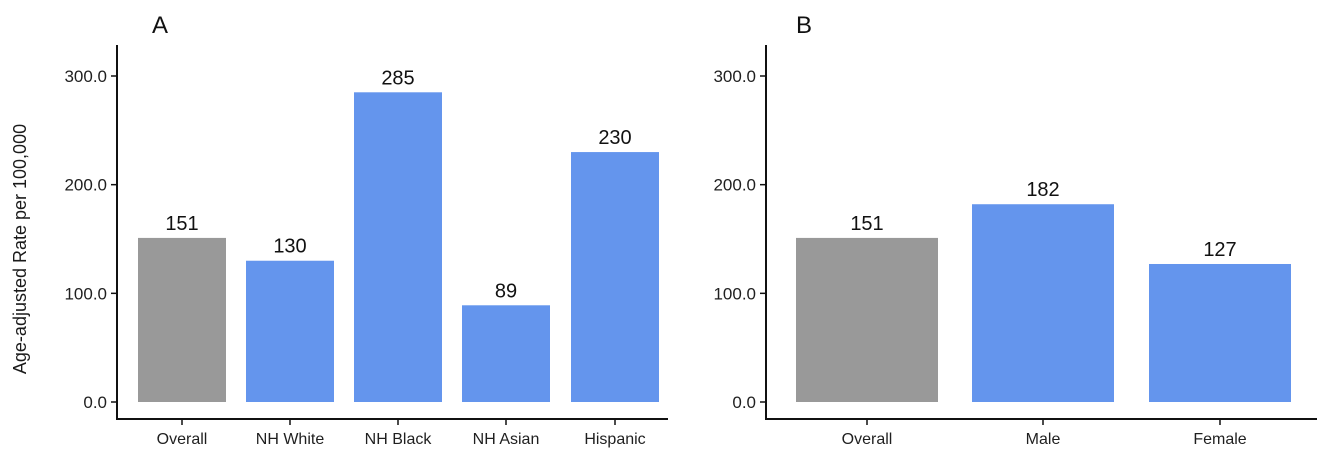 The image size is (1320, 451). I want to click on panel-label: B, so click(804, 25).